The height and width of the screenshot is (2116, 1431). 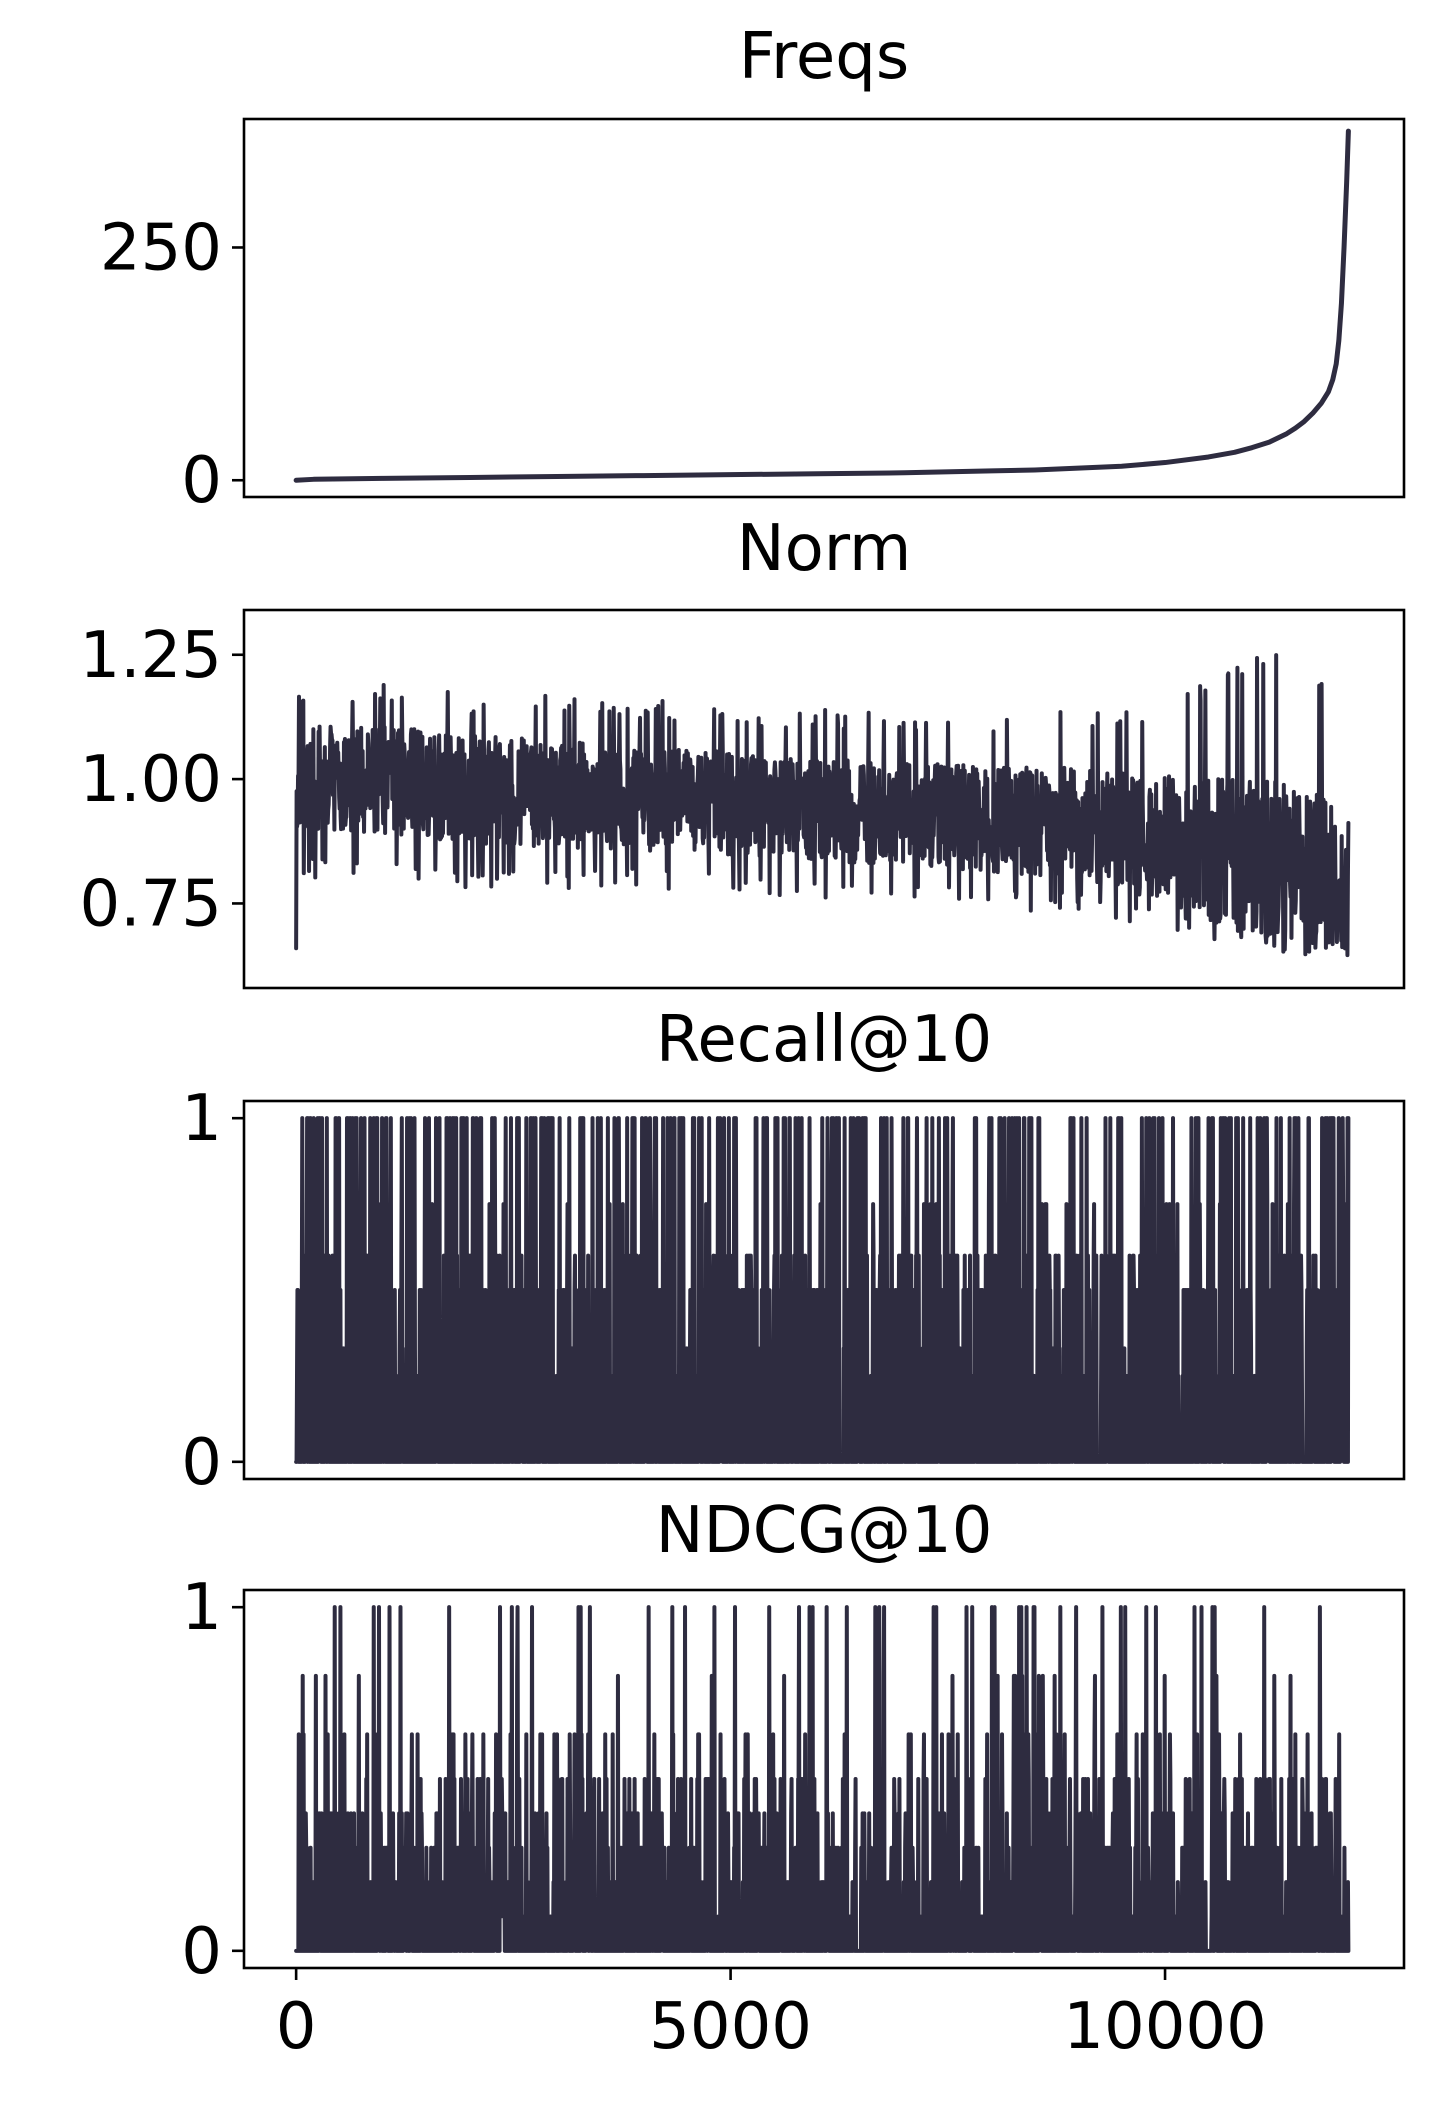 What do you see at coordinates (151, 780) in the screenshot?
I see `y-tick-label: 1.00` at bounding box center [151, 780].